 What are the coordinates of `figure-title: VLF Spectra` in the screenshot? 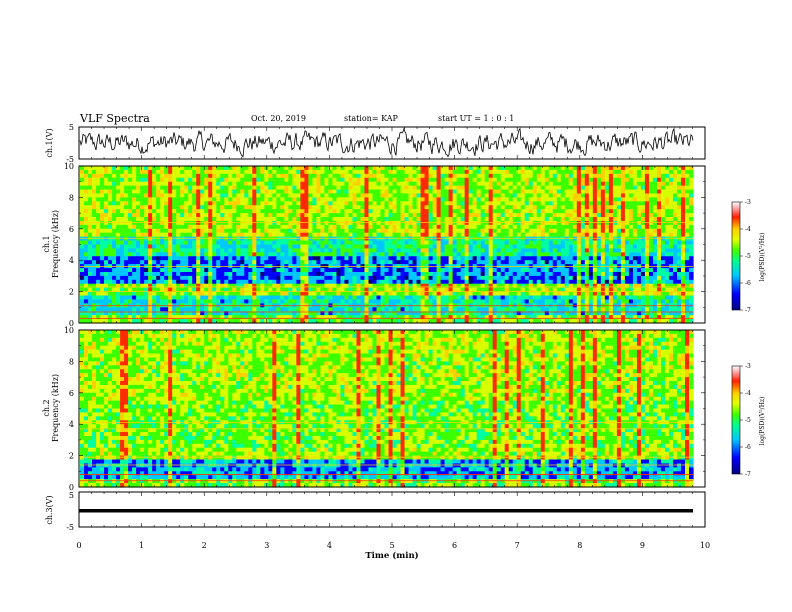 It's located at (115, 118).